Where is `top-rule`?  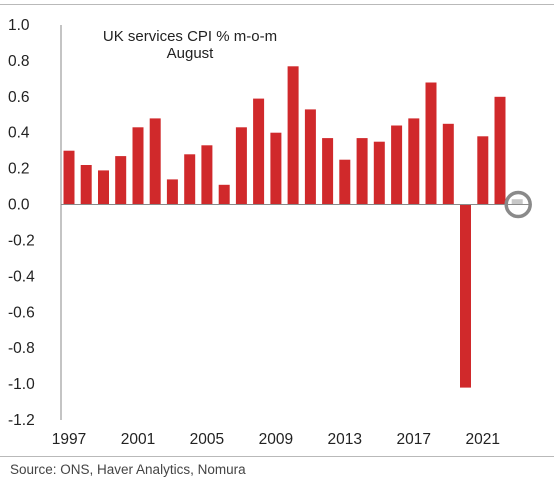 top-rule is located at coordinates (277, 4).